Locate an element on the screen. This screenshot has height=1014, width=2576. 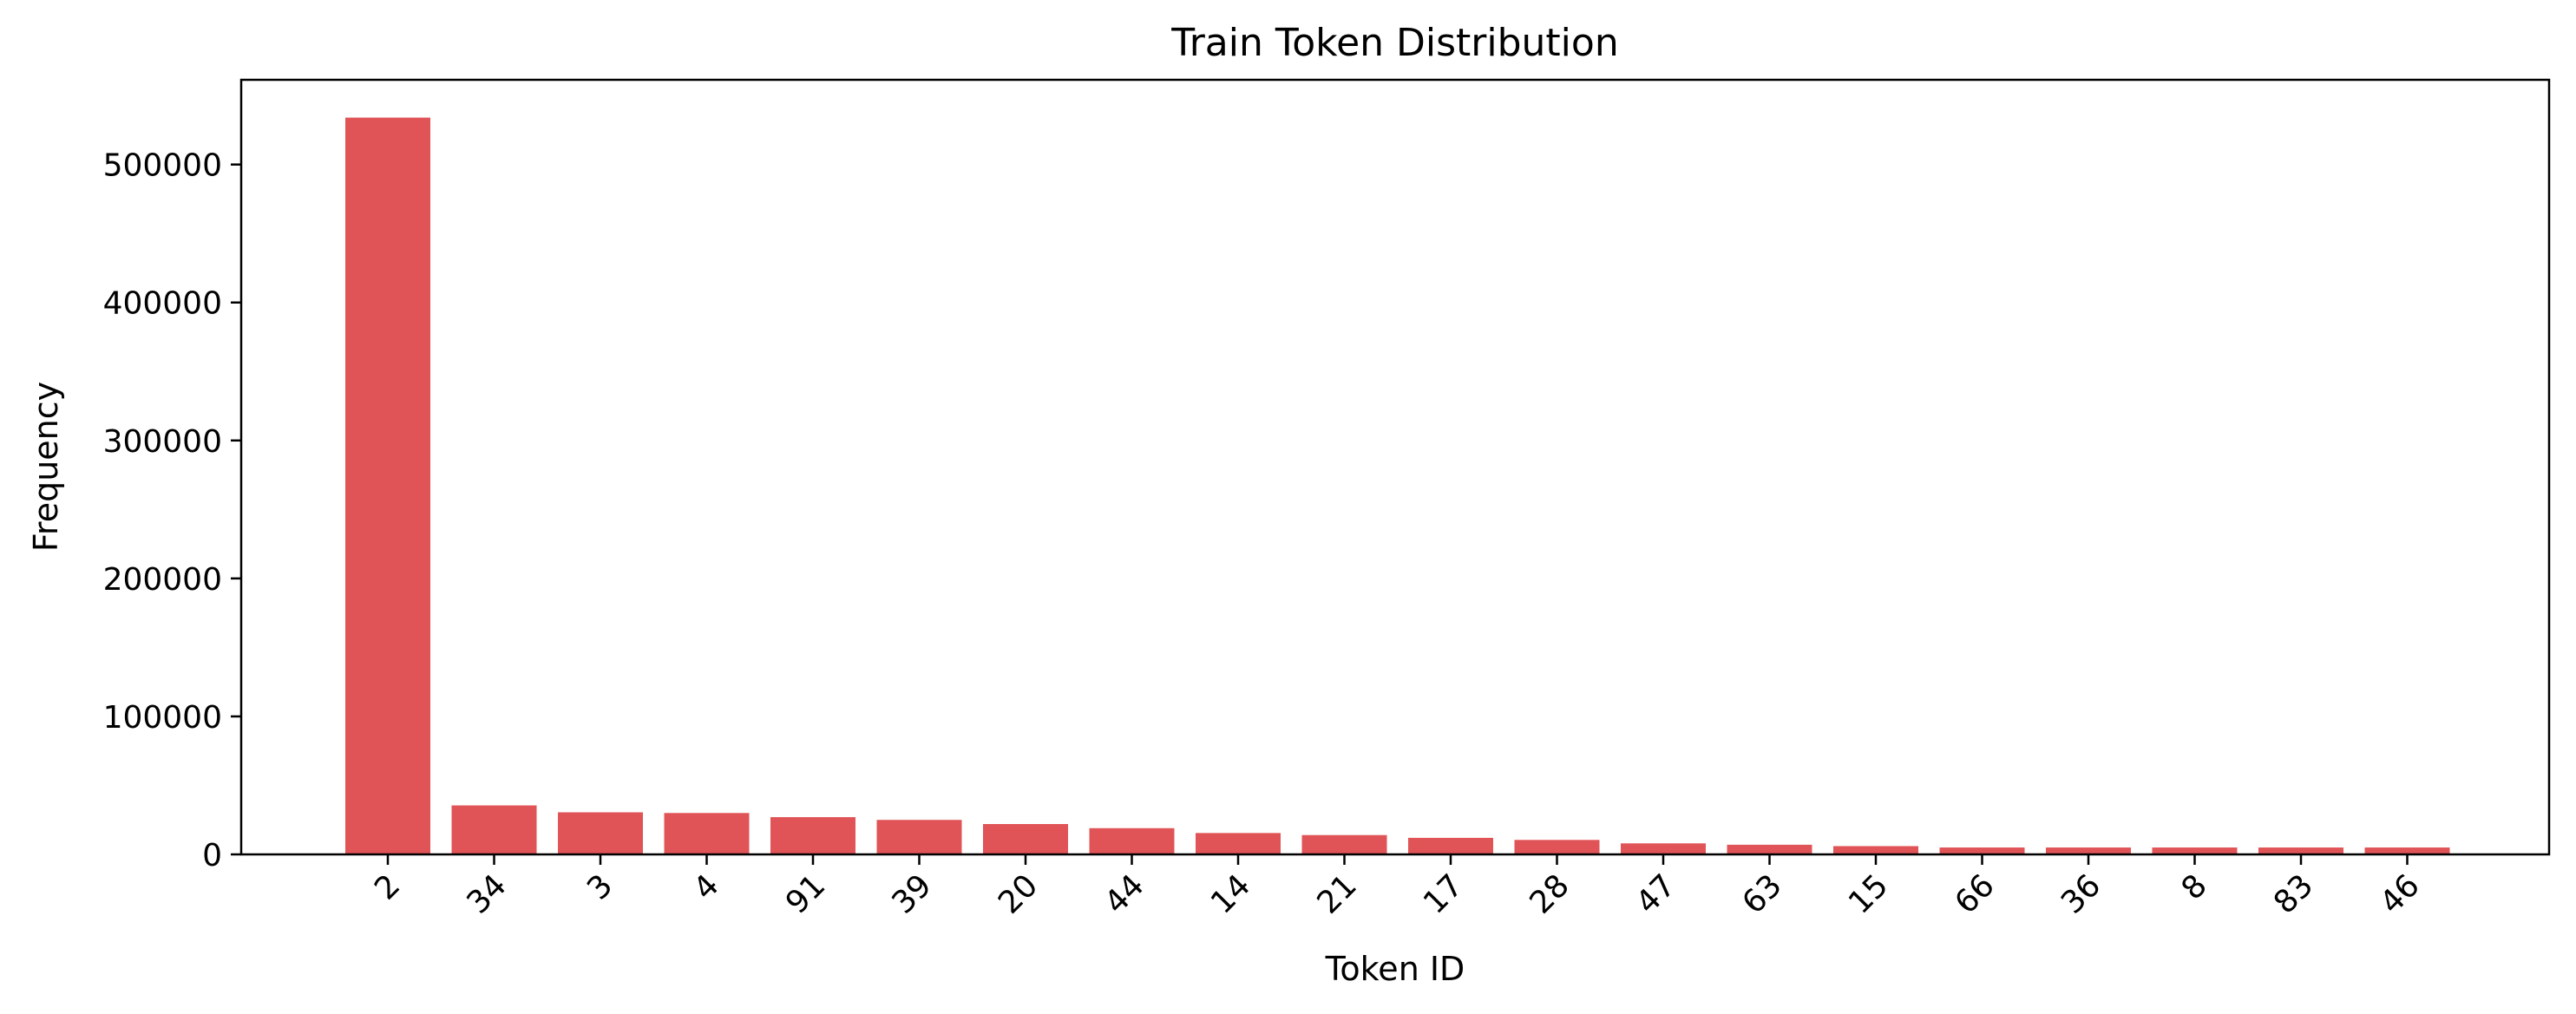
y-tick-label: 500000 is located at coordinates (162, 166).